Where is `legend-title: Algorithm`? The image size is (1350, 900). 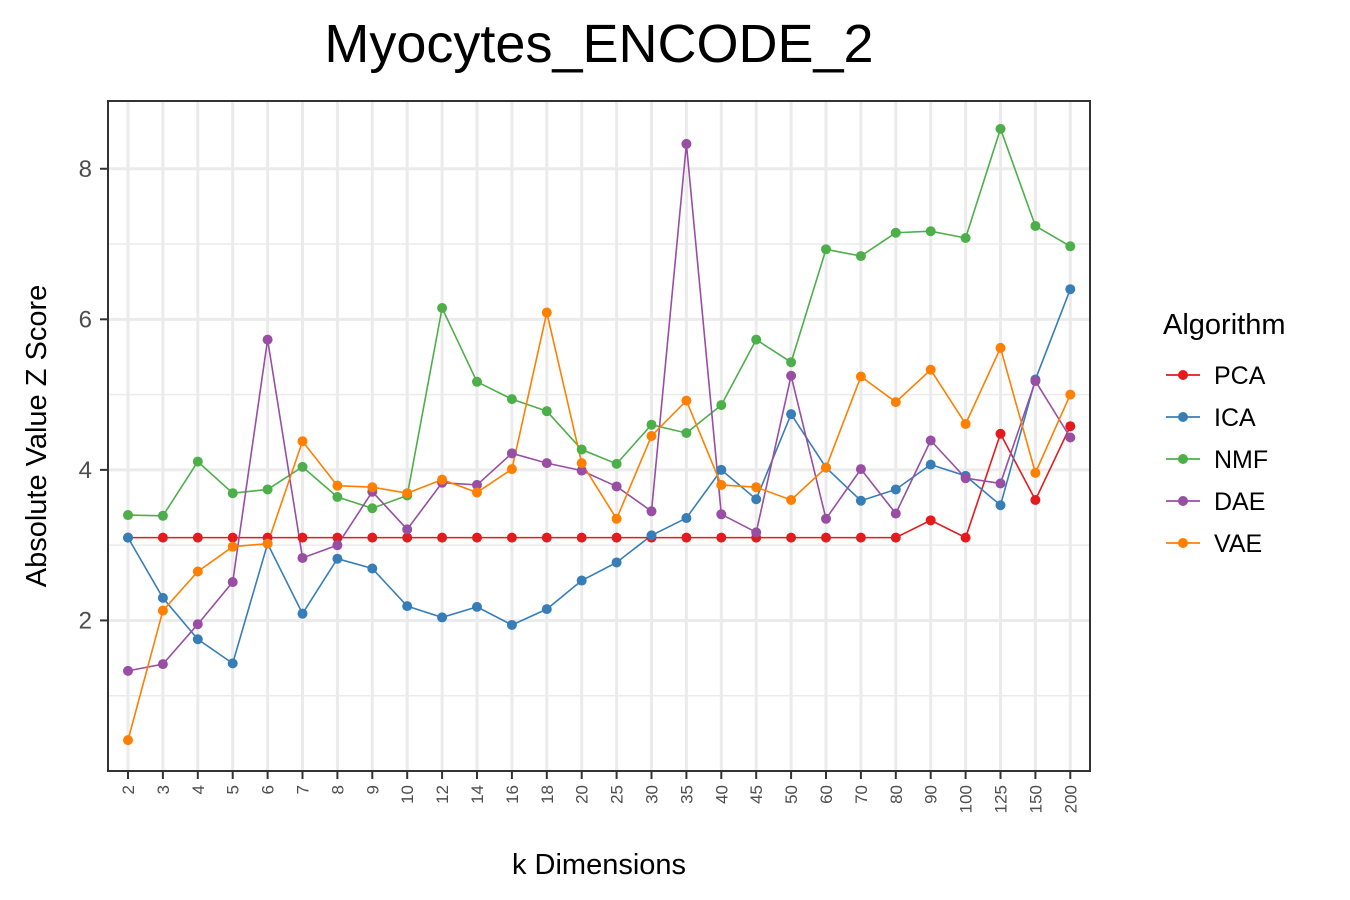 legend-title: Algorithm is located at coordinates (1224, 325).